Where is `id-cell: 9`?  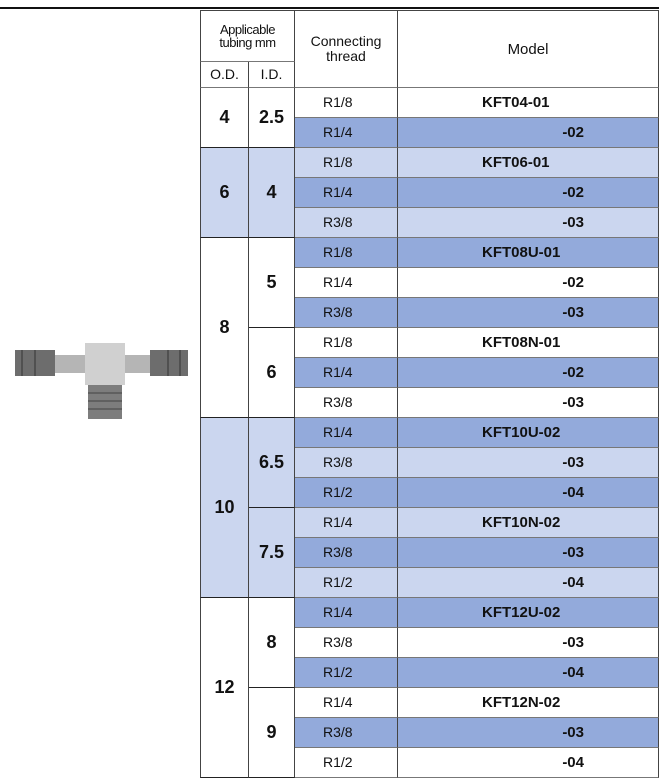
id-cell: 9 is located at coordinates (272, 733).